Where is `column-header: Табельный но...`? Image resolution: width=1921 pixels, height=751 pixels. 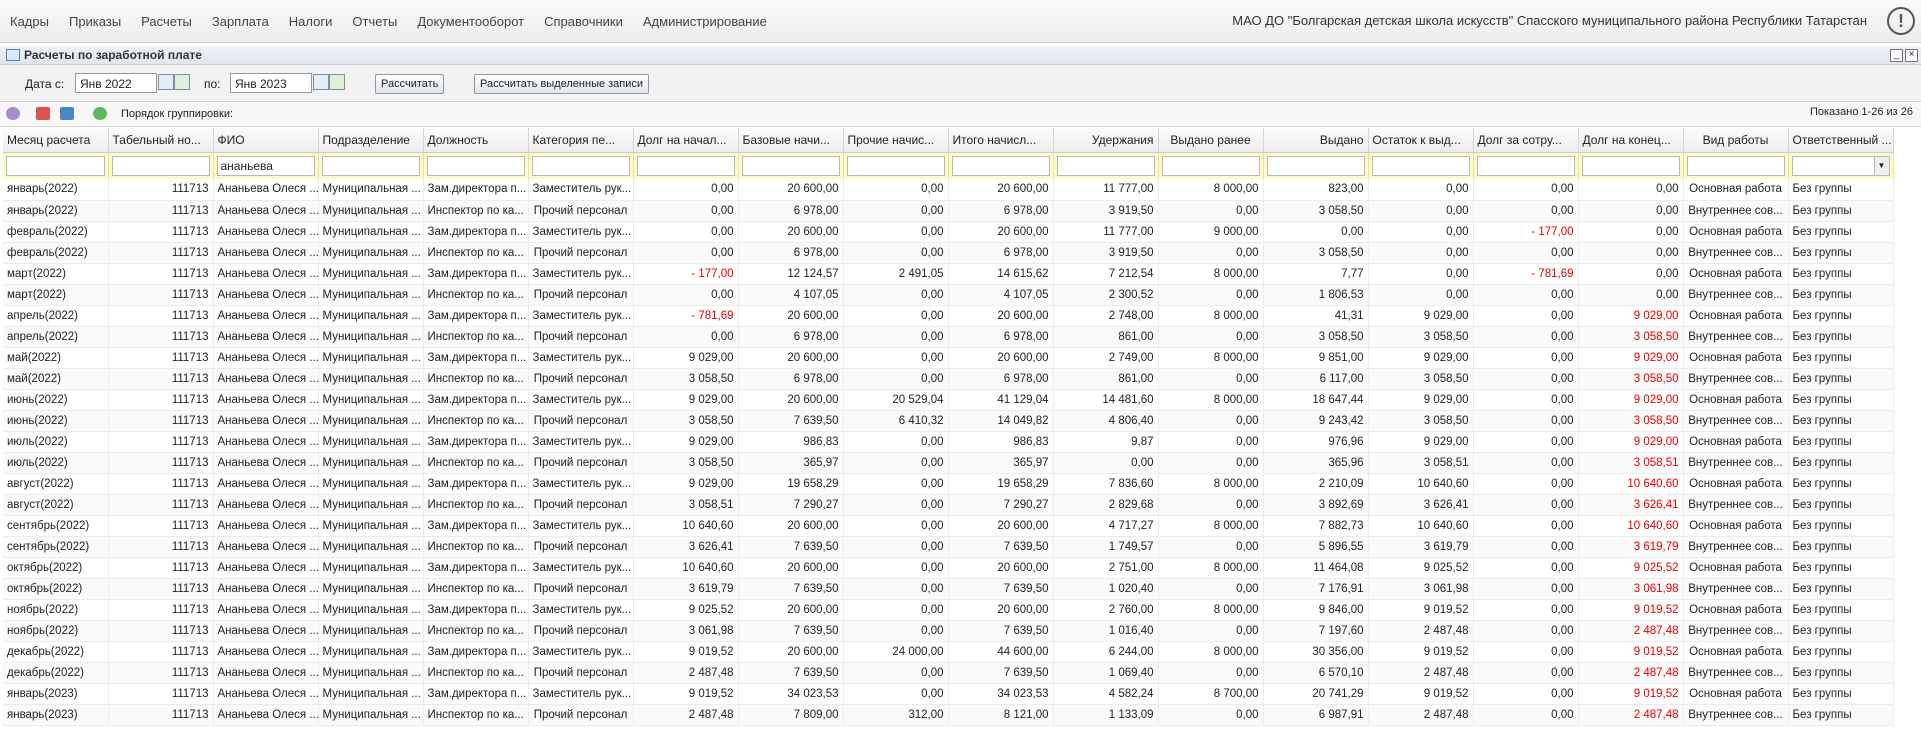
column-header: Табельный но... is located at coordinates (161, 140).